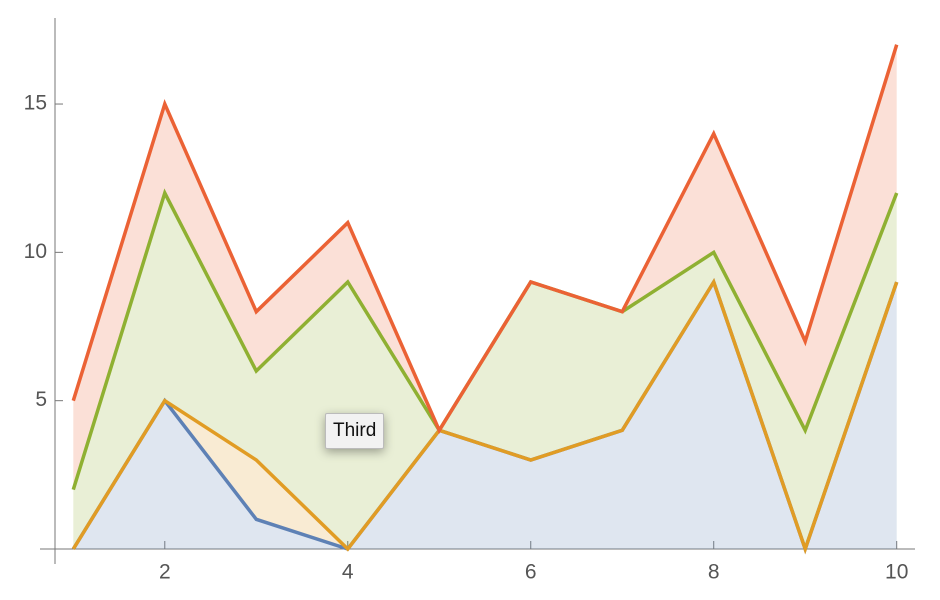 Image resolution: width=940 pixels, height=600 pixels. I want to click on x-tick-label: 10, so click(896, 572).